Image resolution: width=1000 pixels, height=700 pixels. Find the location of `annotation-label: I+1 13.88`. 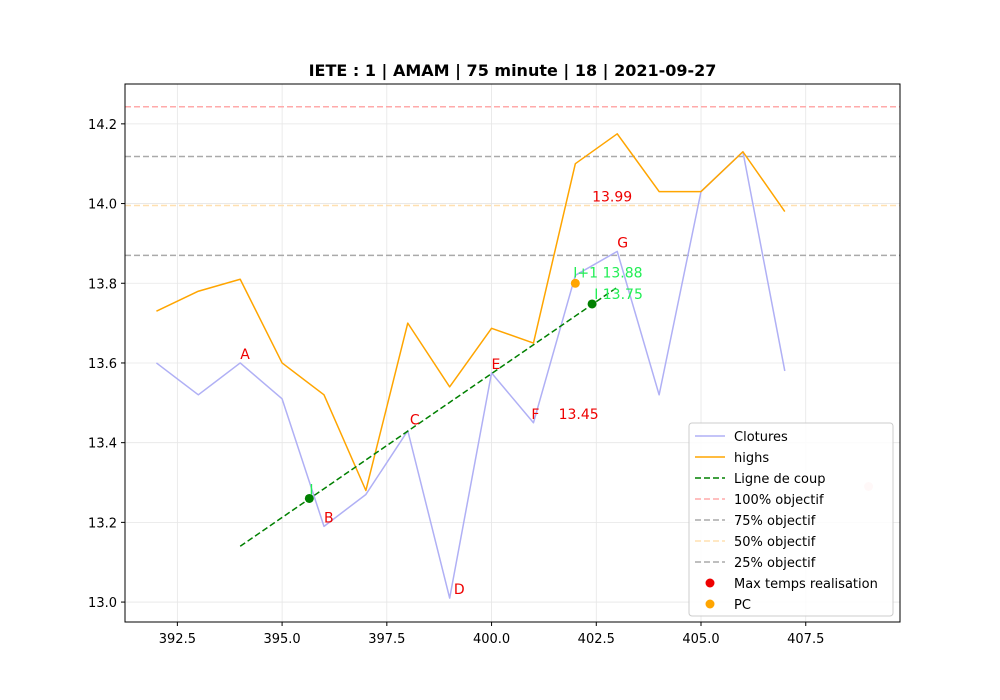

annotation-label: I+1 13.88 is located at coordinates (607, 273).